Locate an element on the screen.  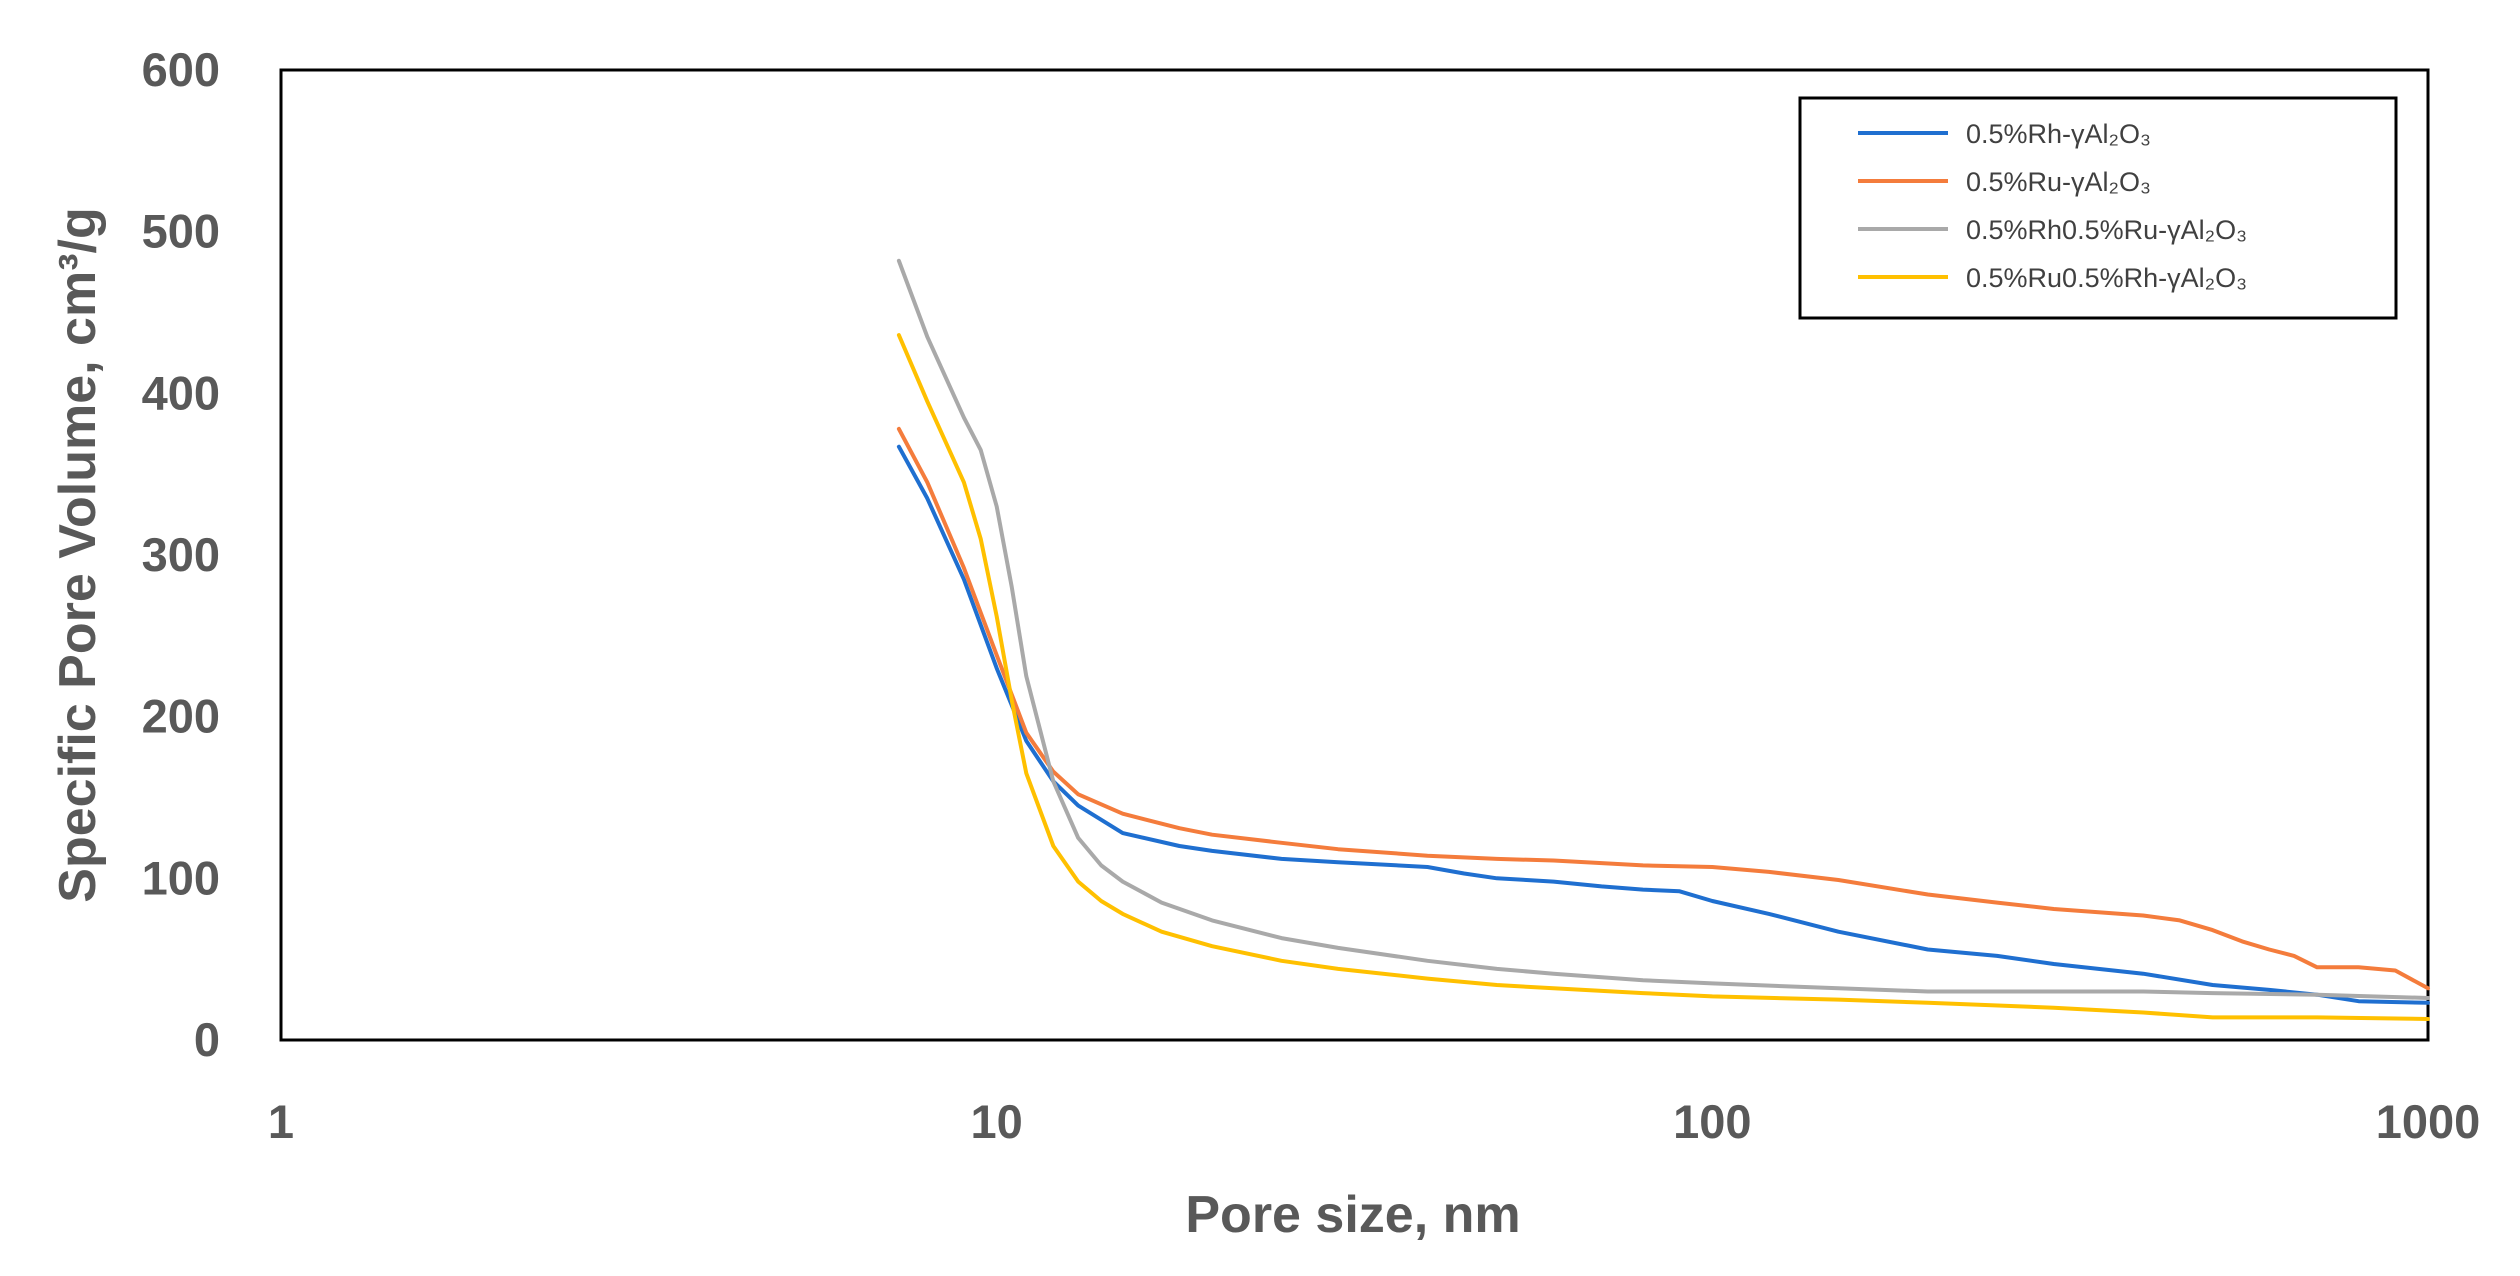
x-tick-label: 1 is located at coordinates (281, 1121).